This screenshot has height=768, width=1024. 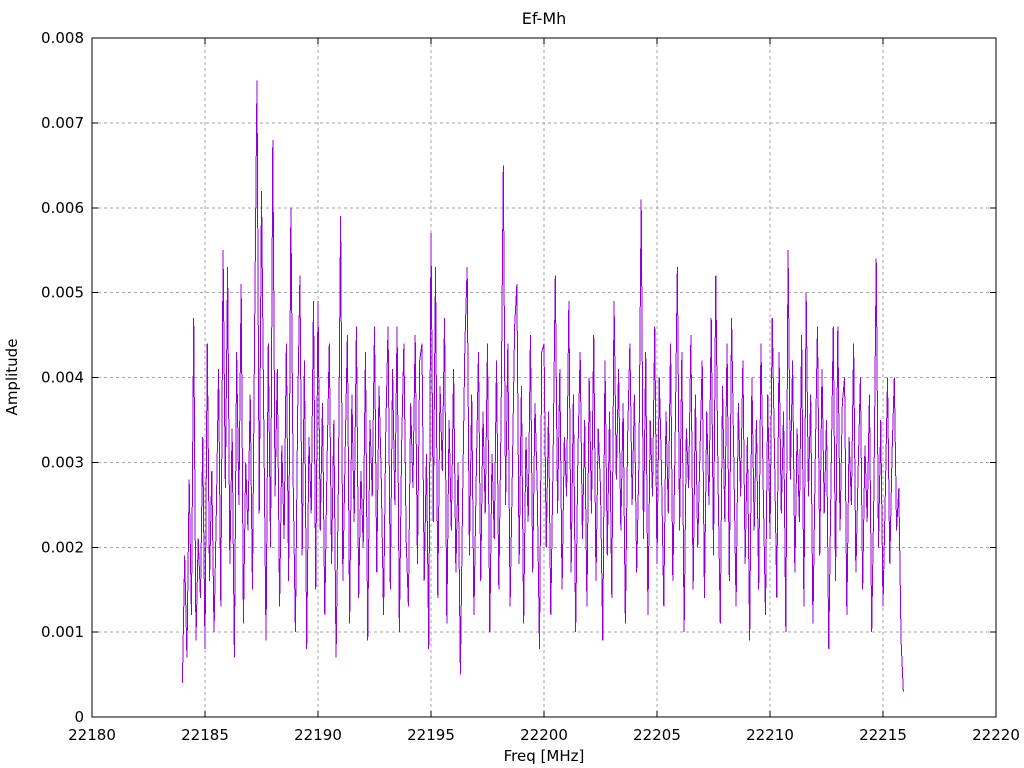 What do you see at coordinates (883, 735) in the screenshot?
I see `x-tick-label: 22215` at bounding box center [883, 735].